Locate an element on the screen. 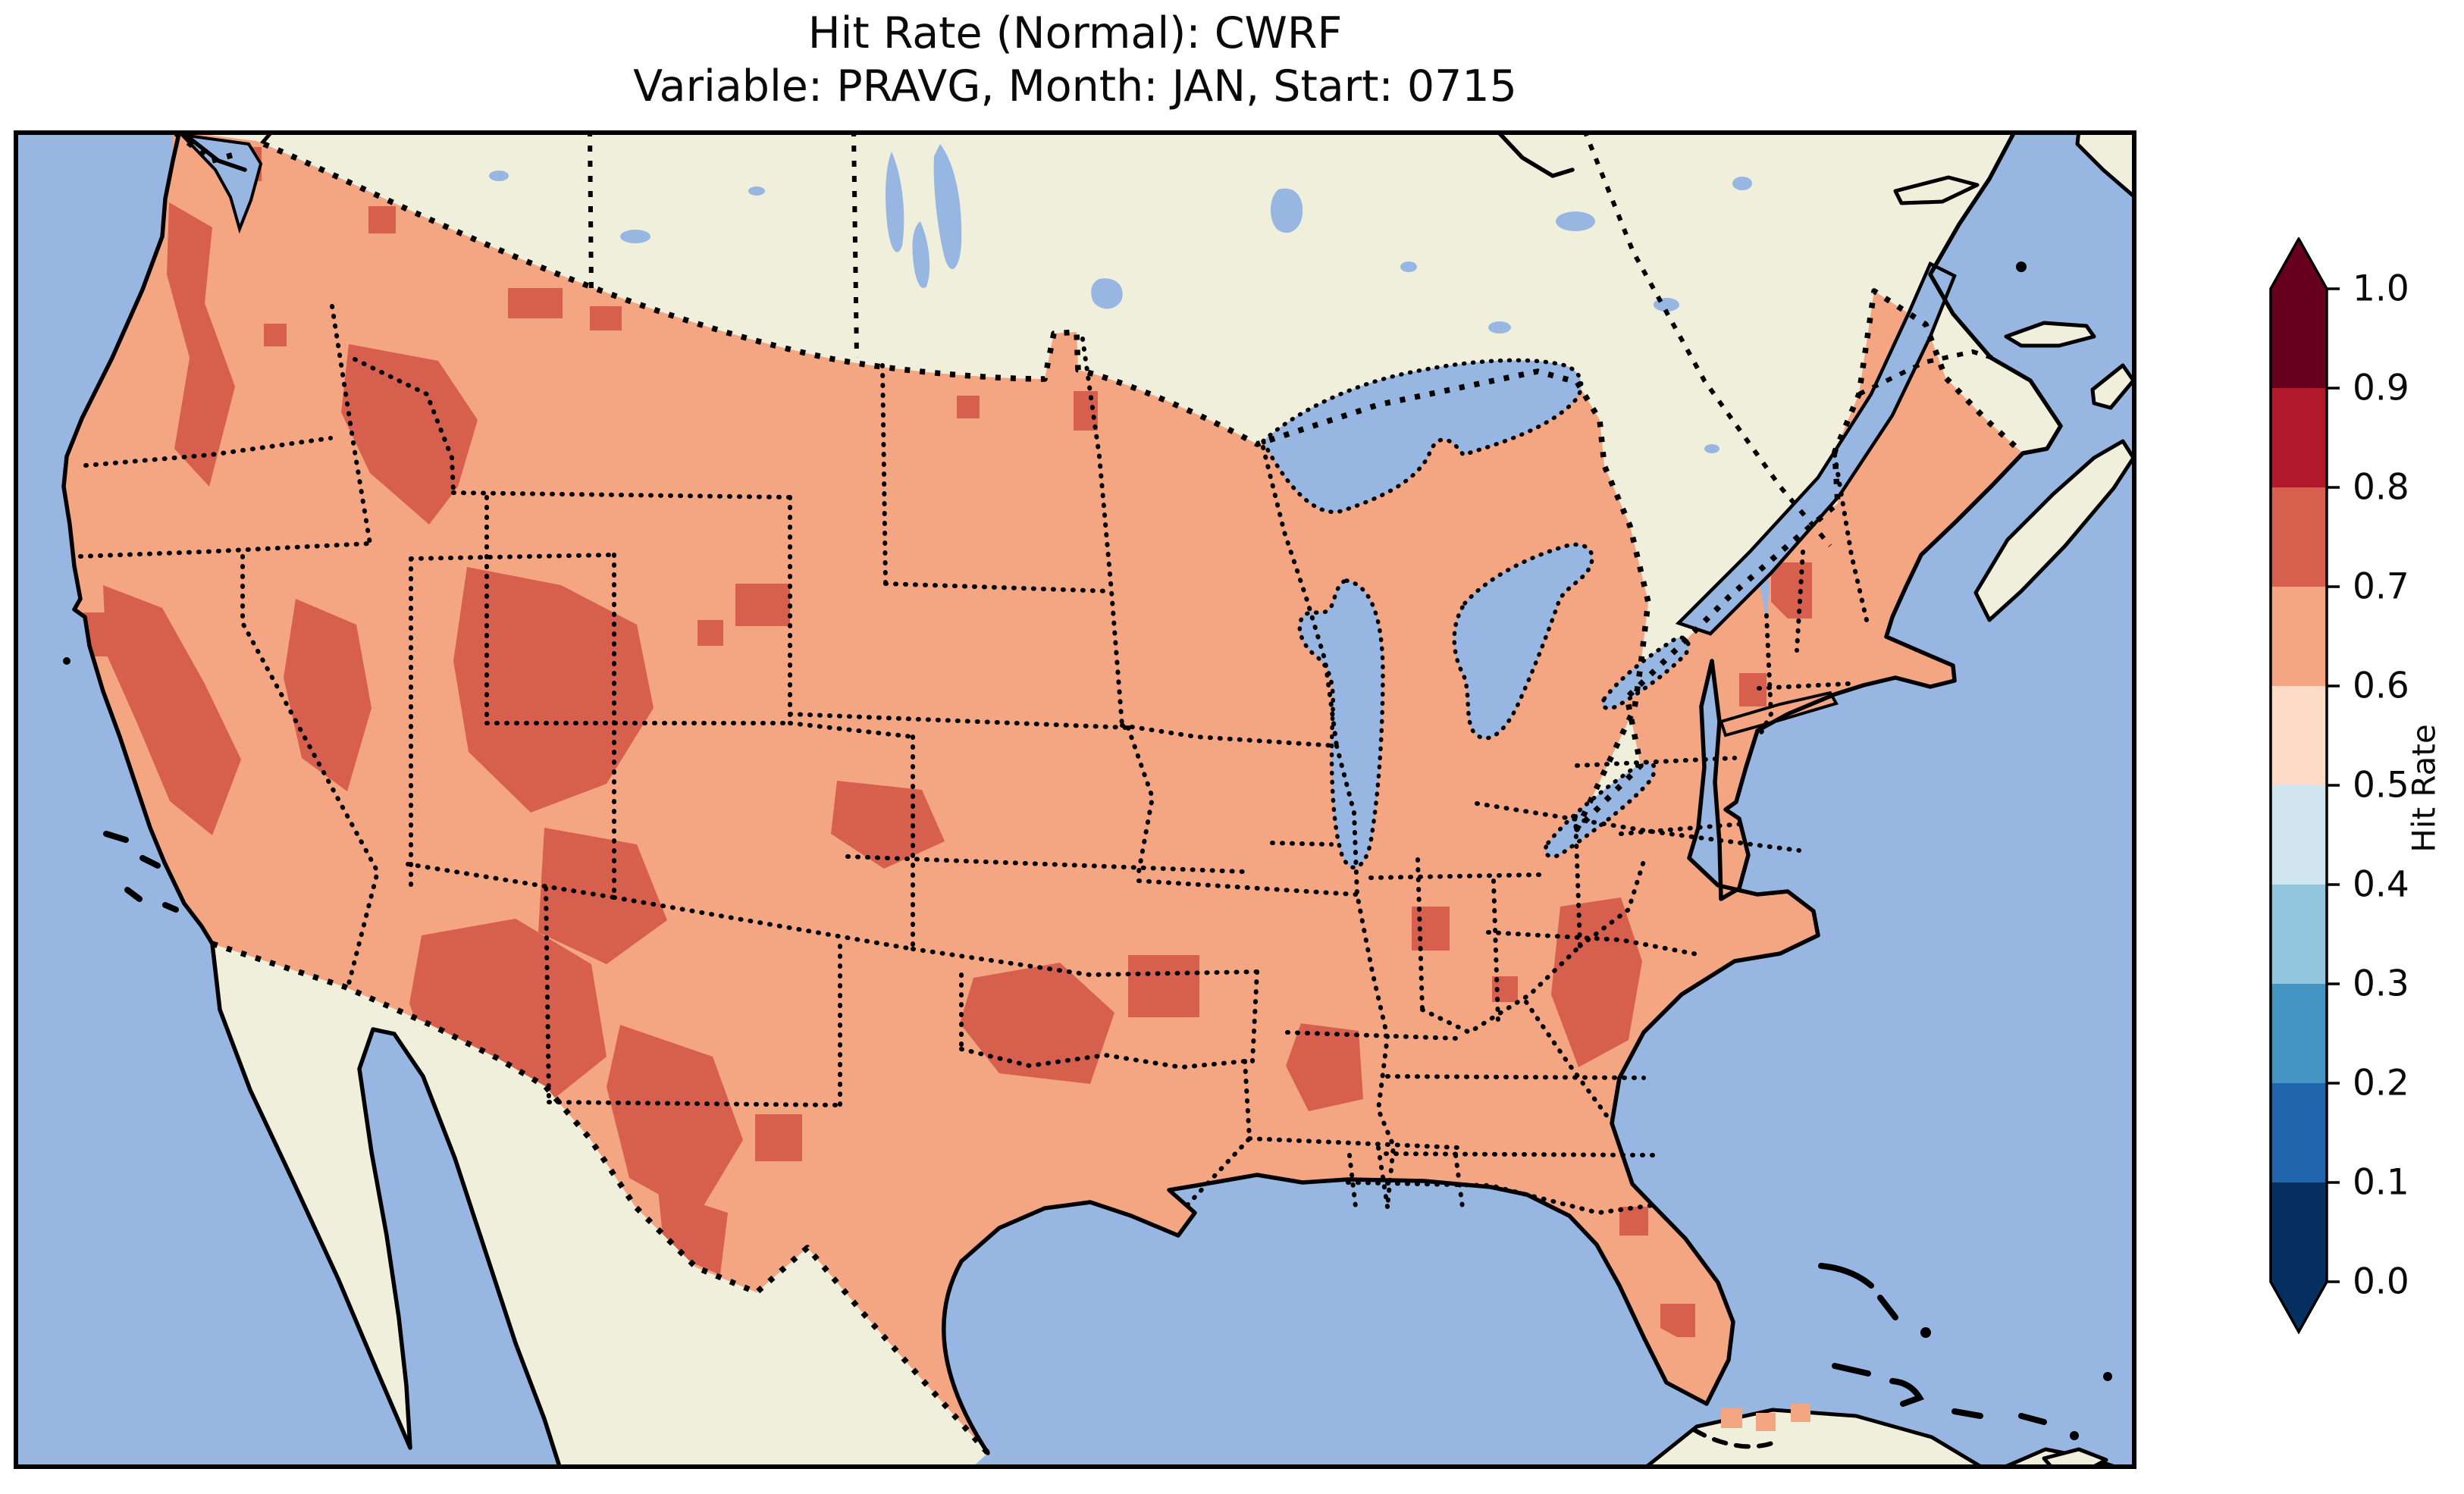  colorbar-tick-label: 0.6 is located at coordinates (2381, 686).